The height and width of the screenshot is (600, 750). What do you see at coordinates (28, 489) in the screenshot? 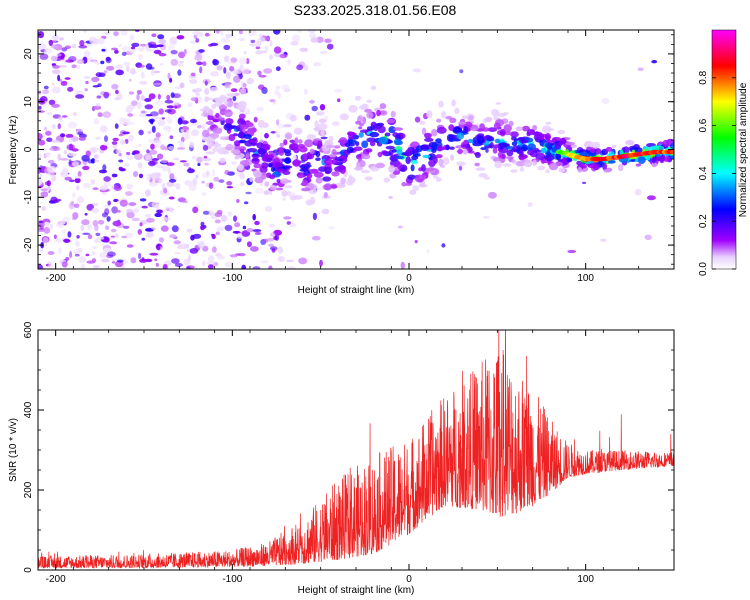
I see `y-tick-label: 200` at bounding box center [28, 489].